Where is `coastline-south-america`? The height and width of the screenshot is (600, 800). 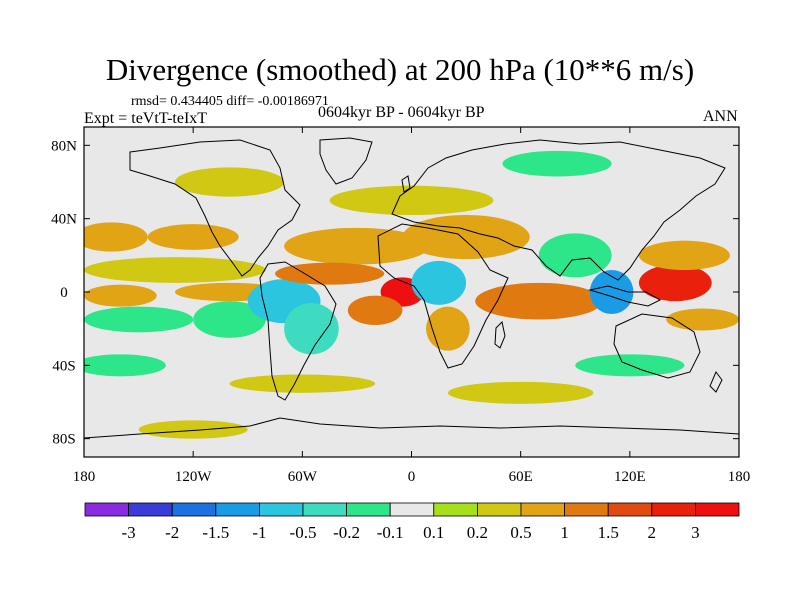
coastline-south-america is located at coordinates (298, 331).